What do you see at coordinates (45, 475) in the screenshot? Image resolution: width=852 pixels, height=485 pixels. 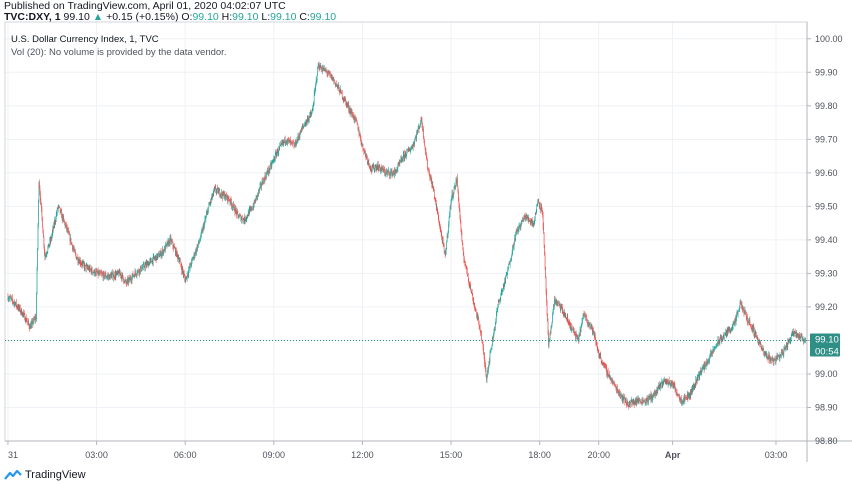 I see `footer-brand: TradingView` at bounding box center [45, 475].